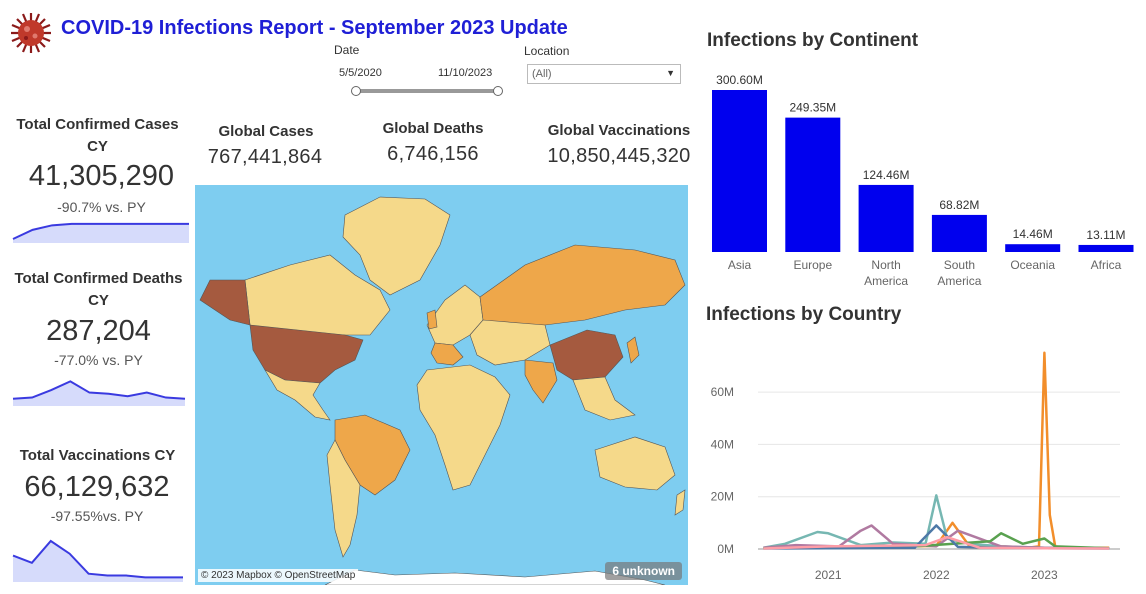 The width and height of the screenshot is (1146, 594). Describe the element at coordinates (635, 463) in the screenshot. I see `australia-shape` at that location.